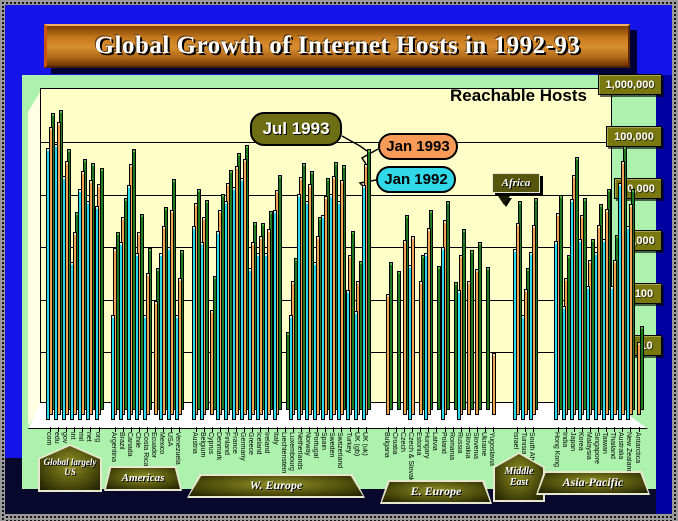  I want to click on bar-czech-jan93, so click(405, 327).